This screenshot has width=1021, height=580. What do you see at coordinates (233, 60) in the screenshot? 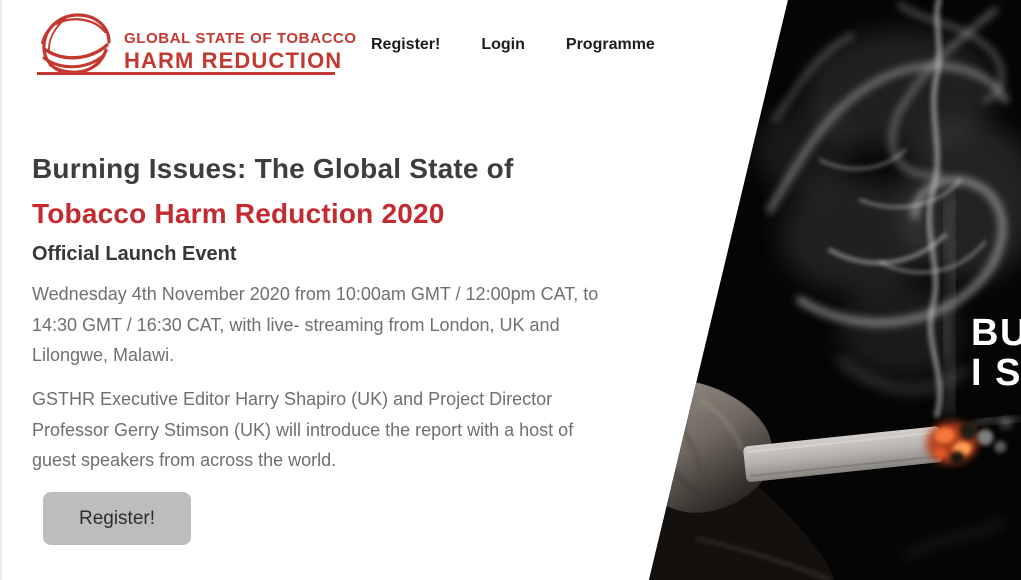
I see `logo-line2: HARM REDUCTION` at bounding box center [233, 60].